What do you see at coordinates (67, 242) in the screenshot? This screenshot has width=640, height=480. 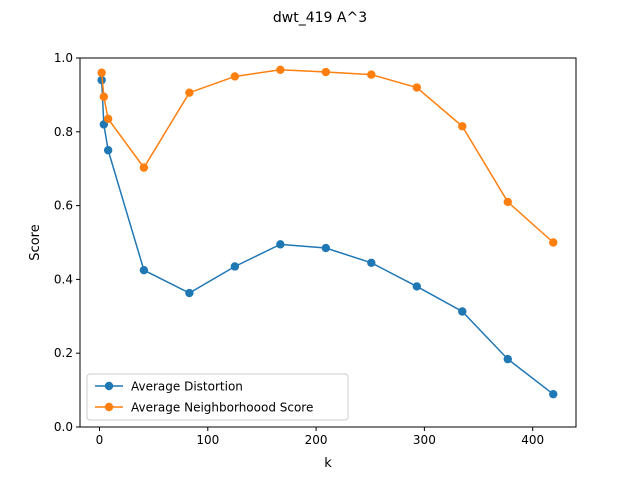 I see `y-axis: 0.0 0.2 0.4 0.6 0.8 1.0` at bounding box center [67, 242].